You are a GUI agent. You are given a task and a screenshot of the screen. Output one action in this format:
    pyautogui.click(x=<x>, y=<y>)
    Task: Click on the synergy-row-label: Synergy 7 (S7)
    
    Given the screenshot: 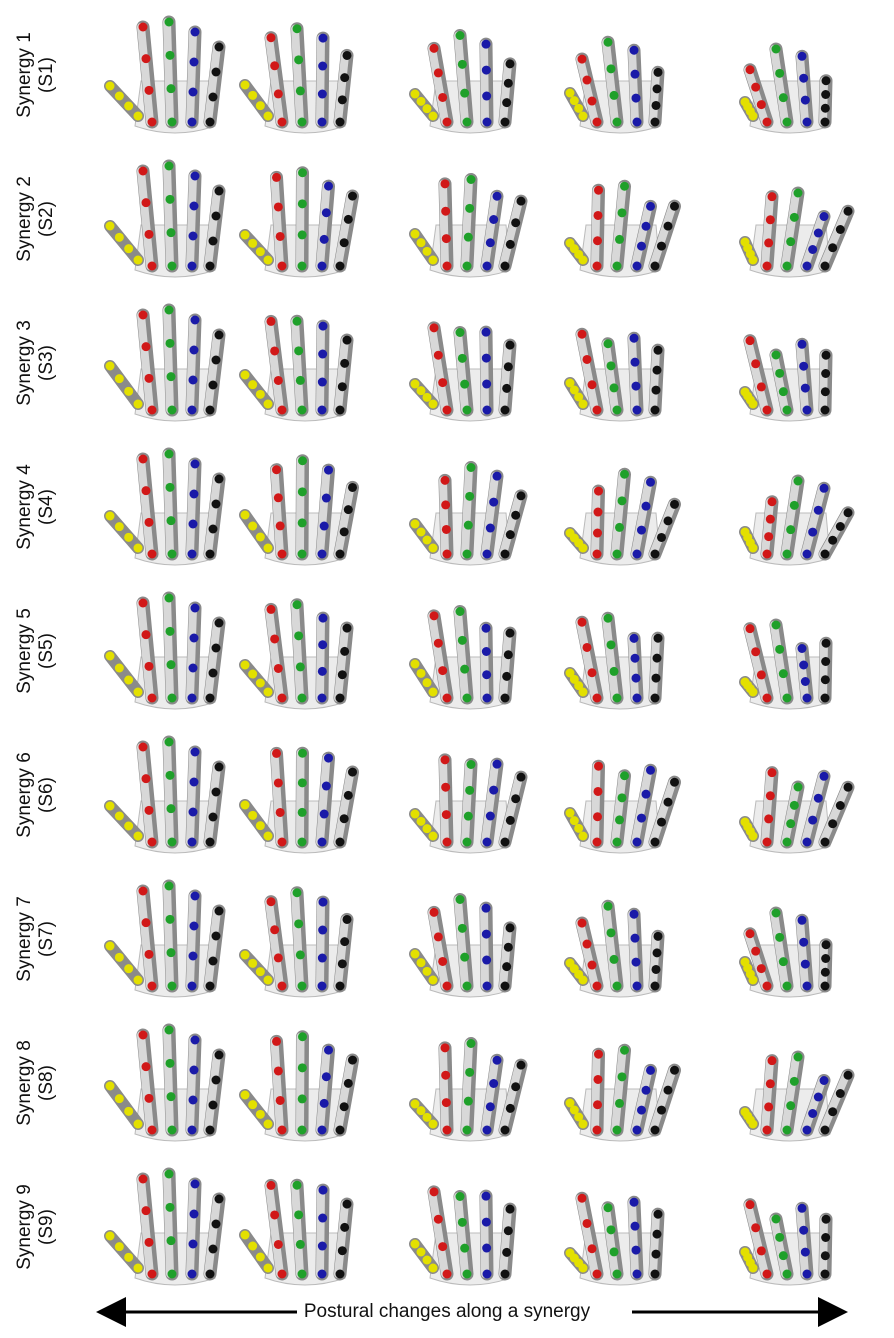 What is the action you would take?
    pyautogui.click(x=36, y=939)
    